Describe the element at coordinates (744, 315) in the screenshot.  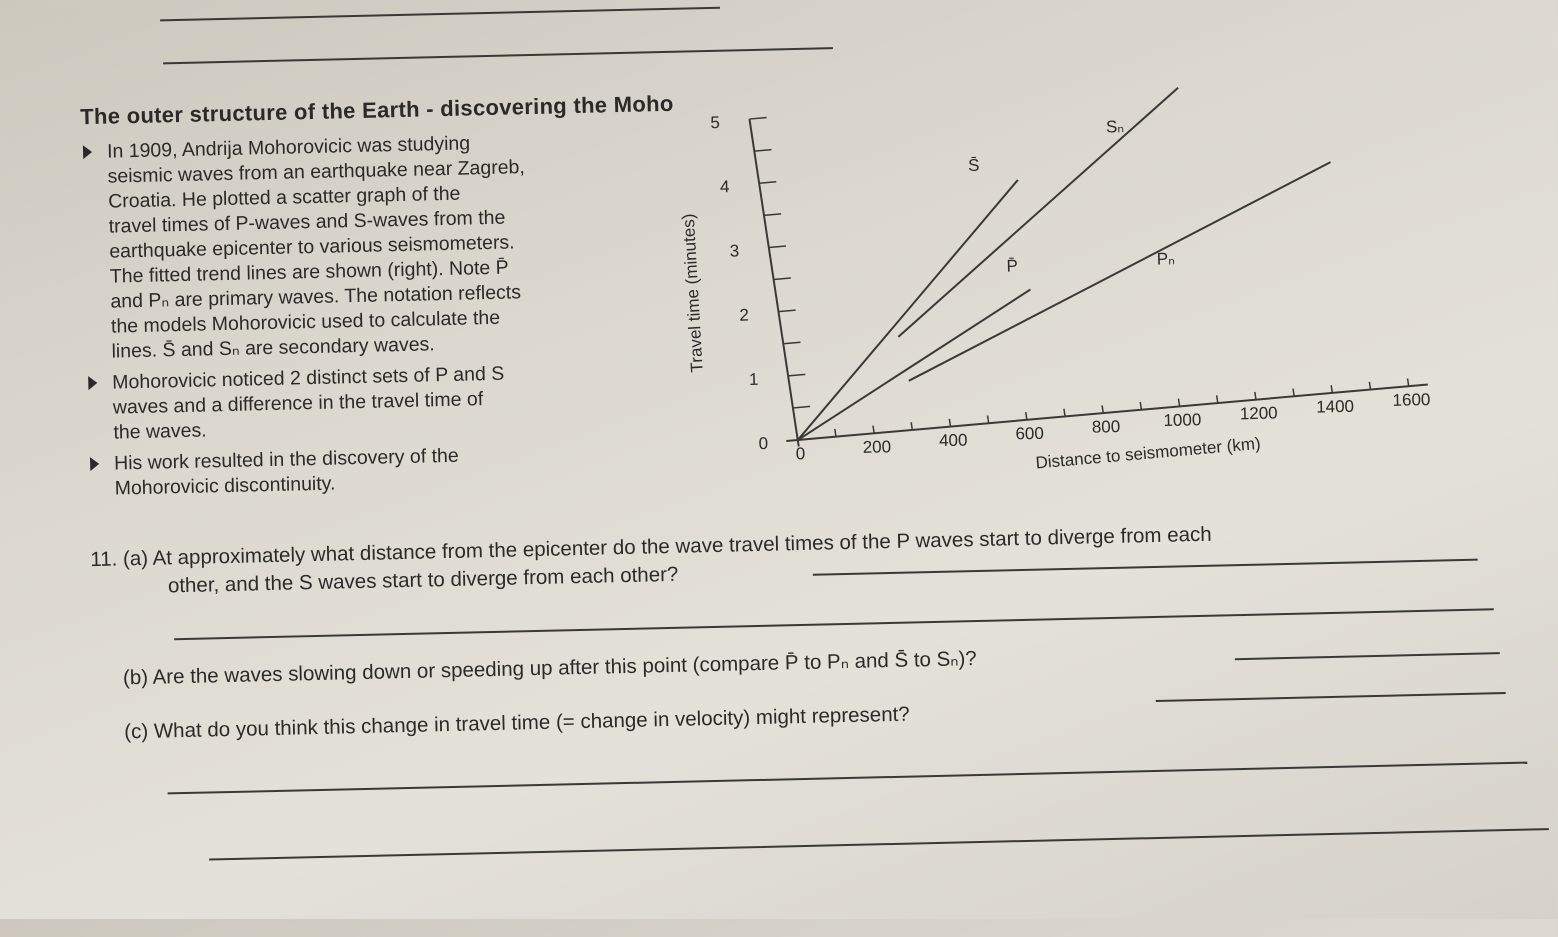
I see `y-tick-label: 2` at that location.